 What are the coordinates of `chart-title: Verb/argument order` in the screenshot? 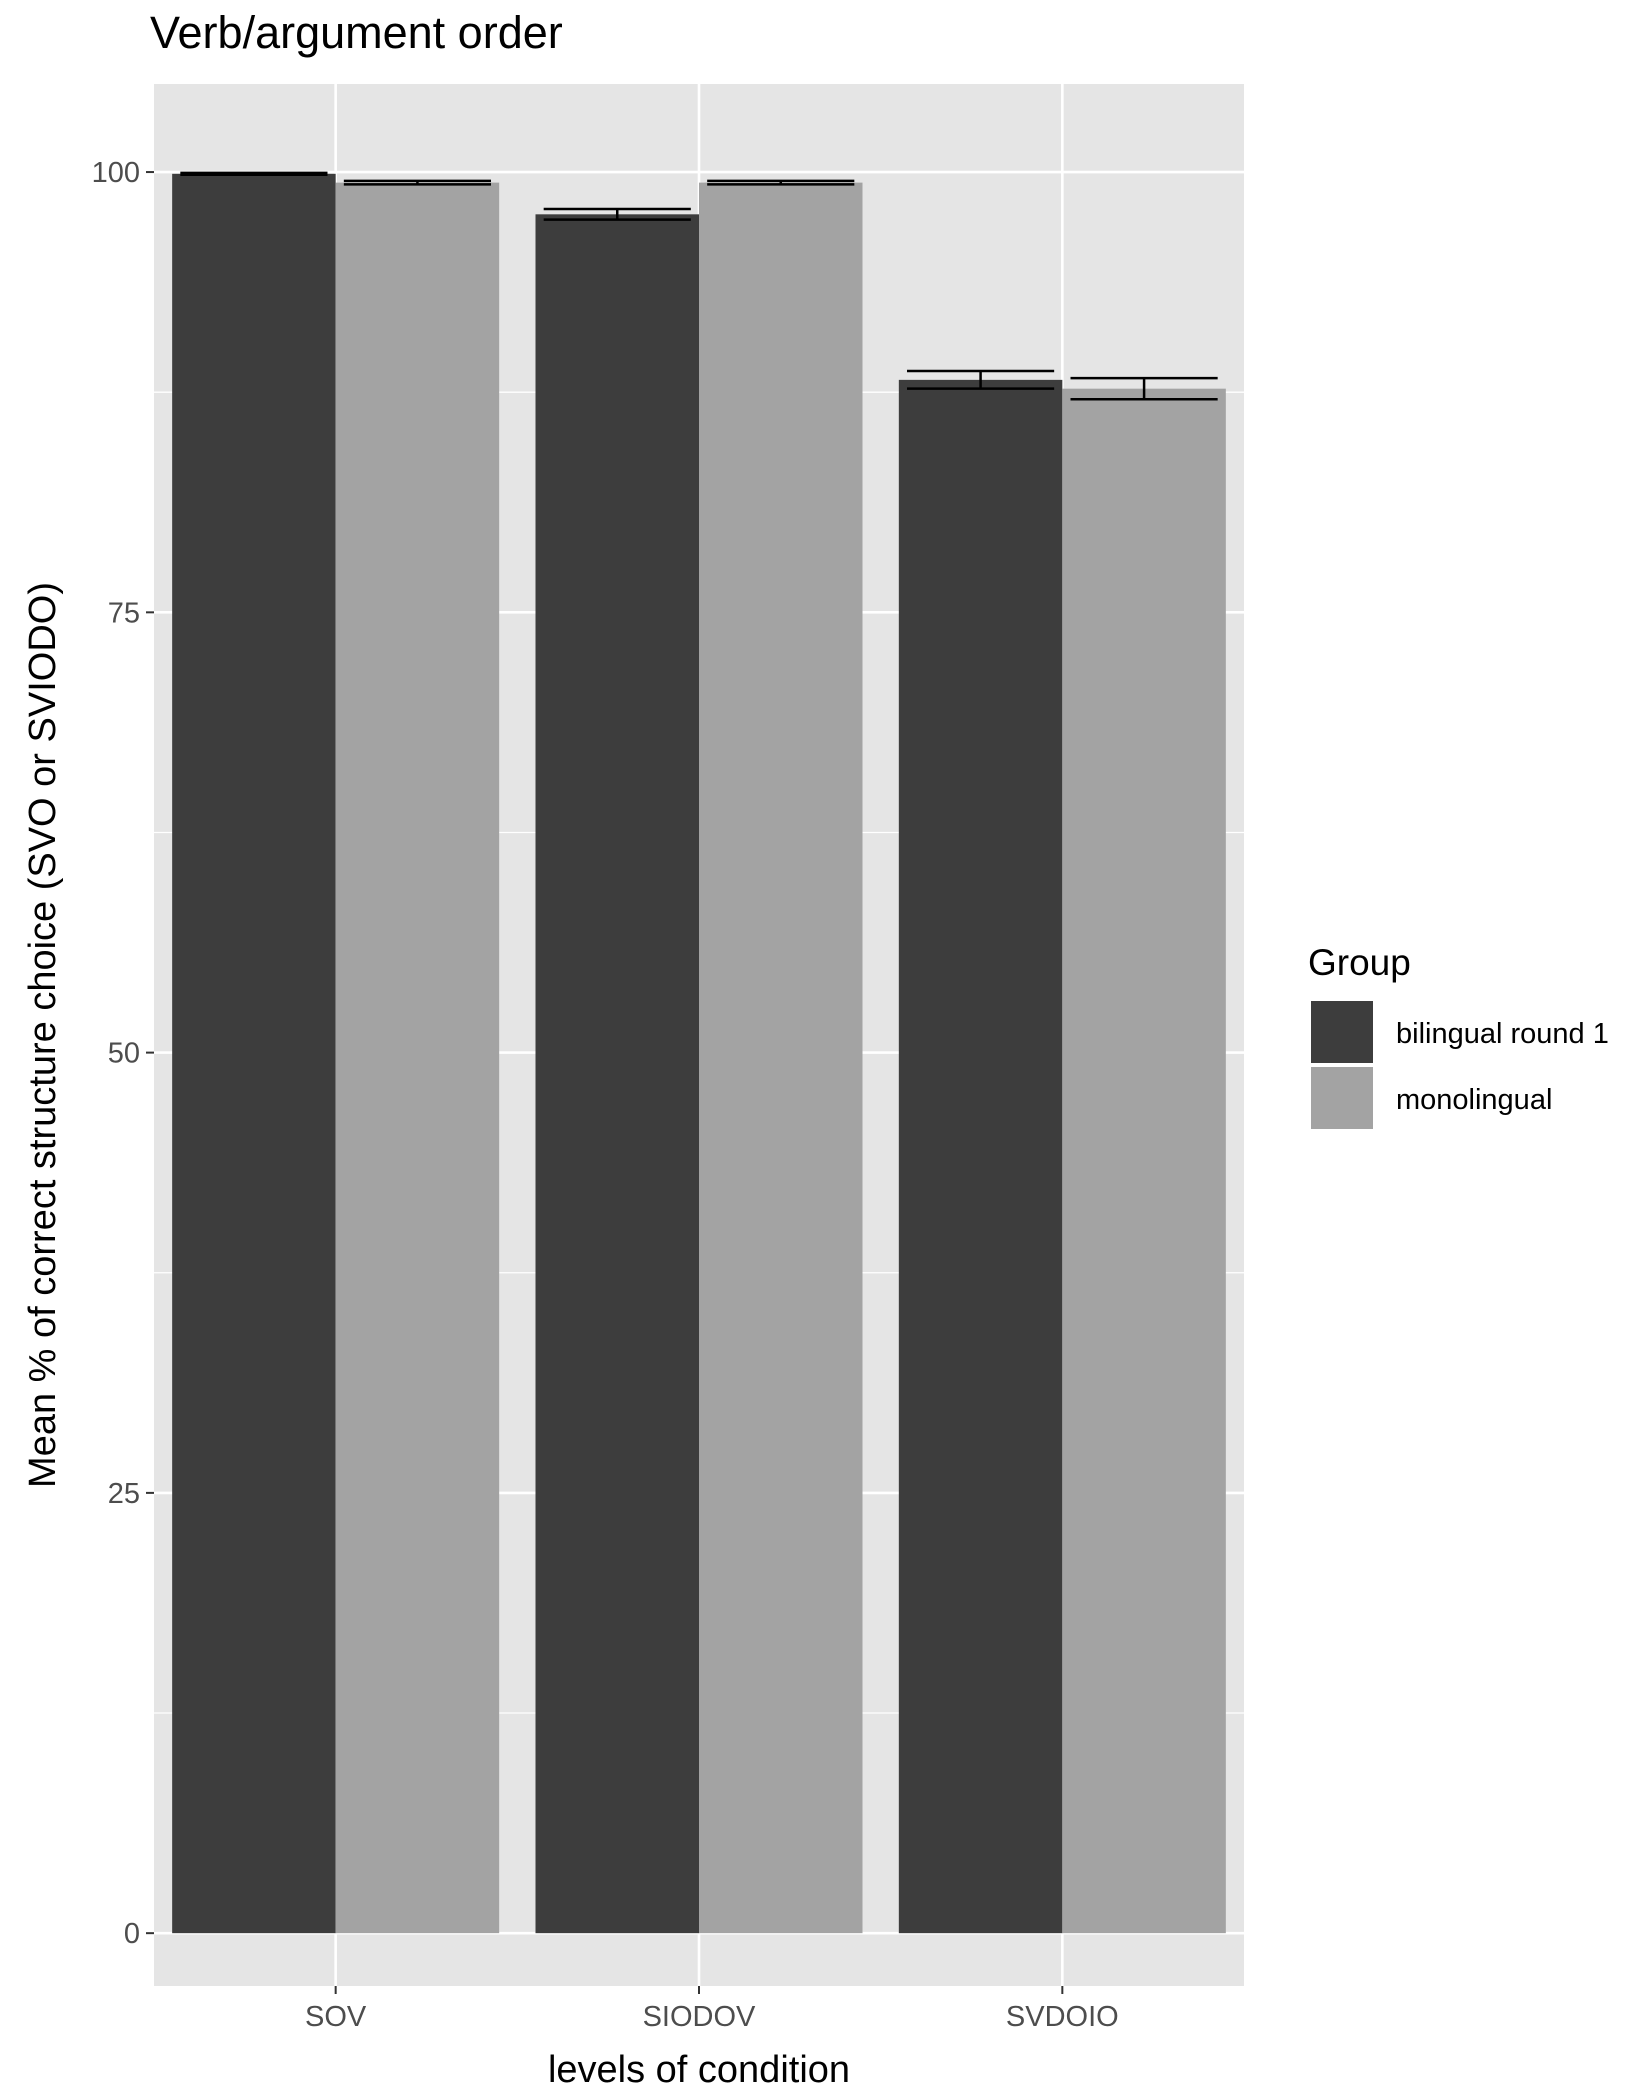 It's located at (356, 32).